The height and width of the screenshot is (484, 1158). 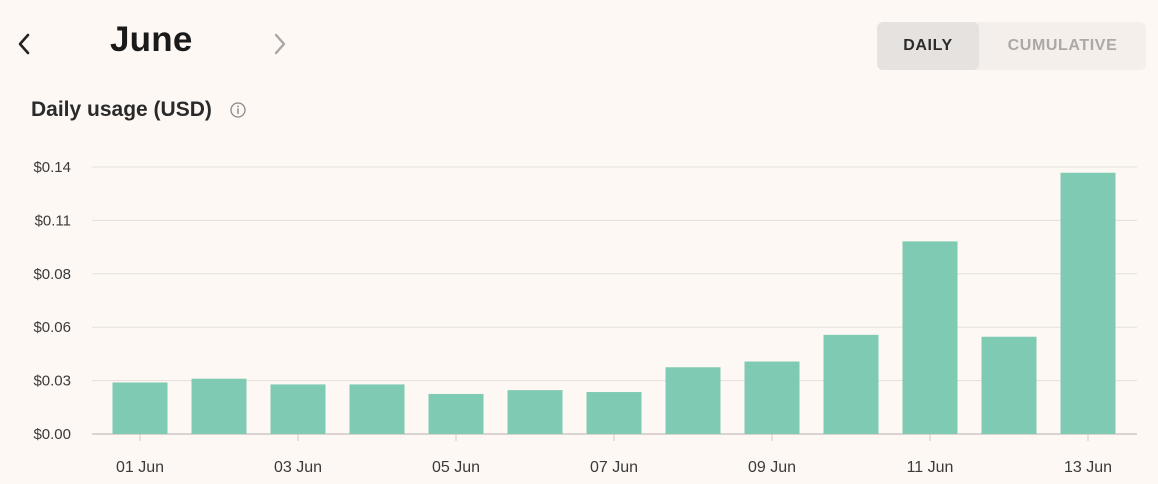 What do you see at coordinates (1088, 303) in the screenshot?
I see `bar-13-jun` at bounding box center [1088, 303].